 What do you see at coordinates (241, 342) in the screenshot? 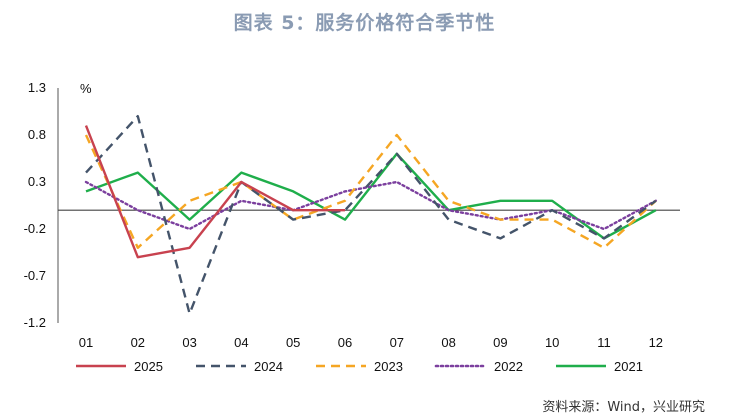
I see `x-tick-label: 04` at bounding box center [241, 342].